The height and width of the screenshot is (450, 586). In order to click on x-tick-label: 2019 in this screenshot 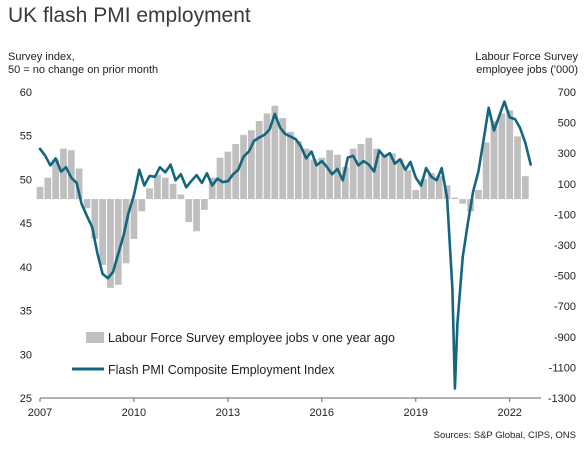, I will do `click(416, 413)`.